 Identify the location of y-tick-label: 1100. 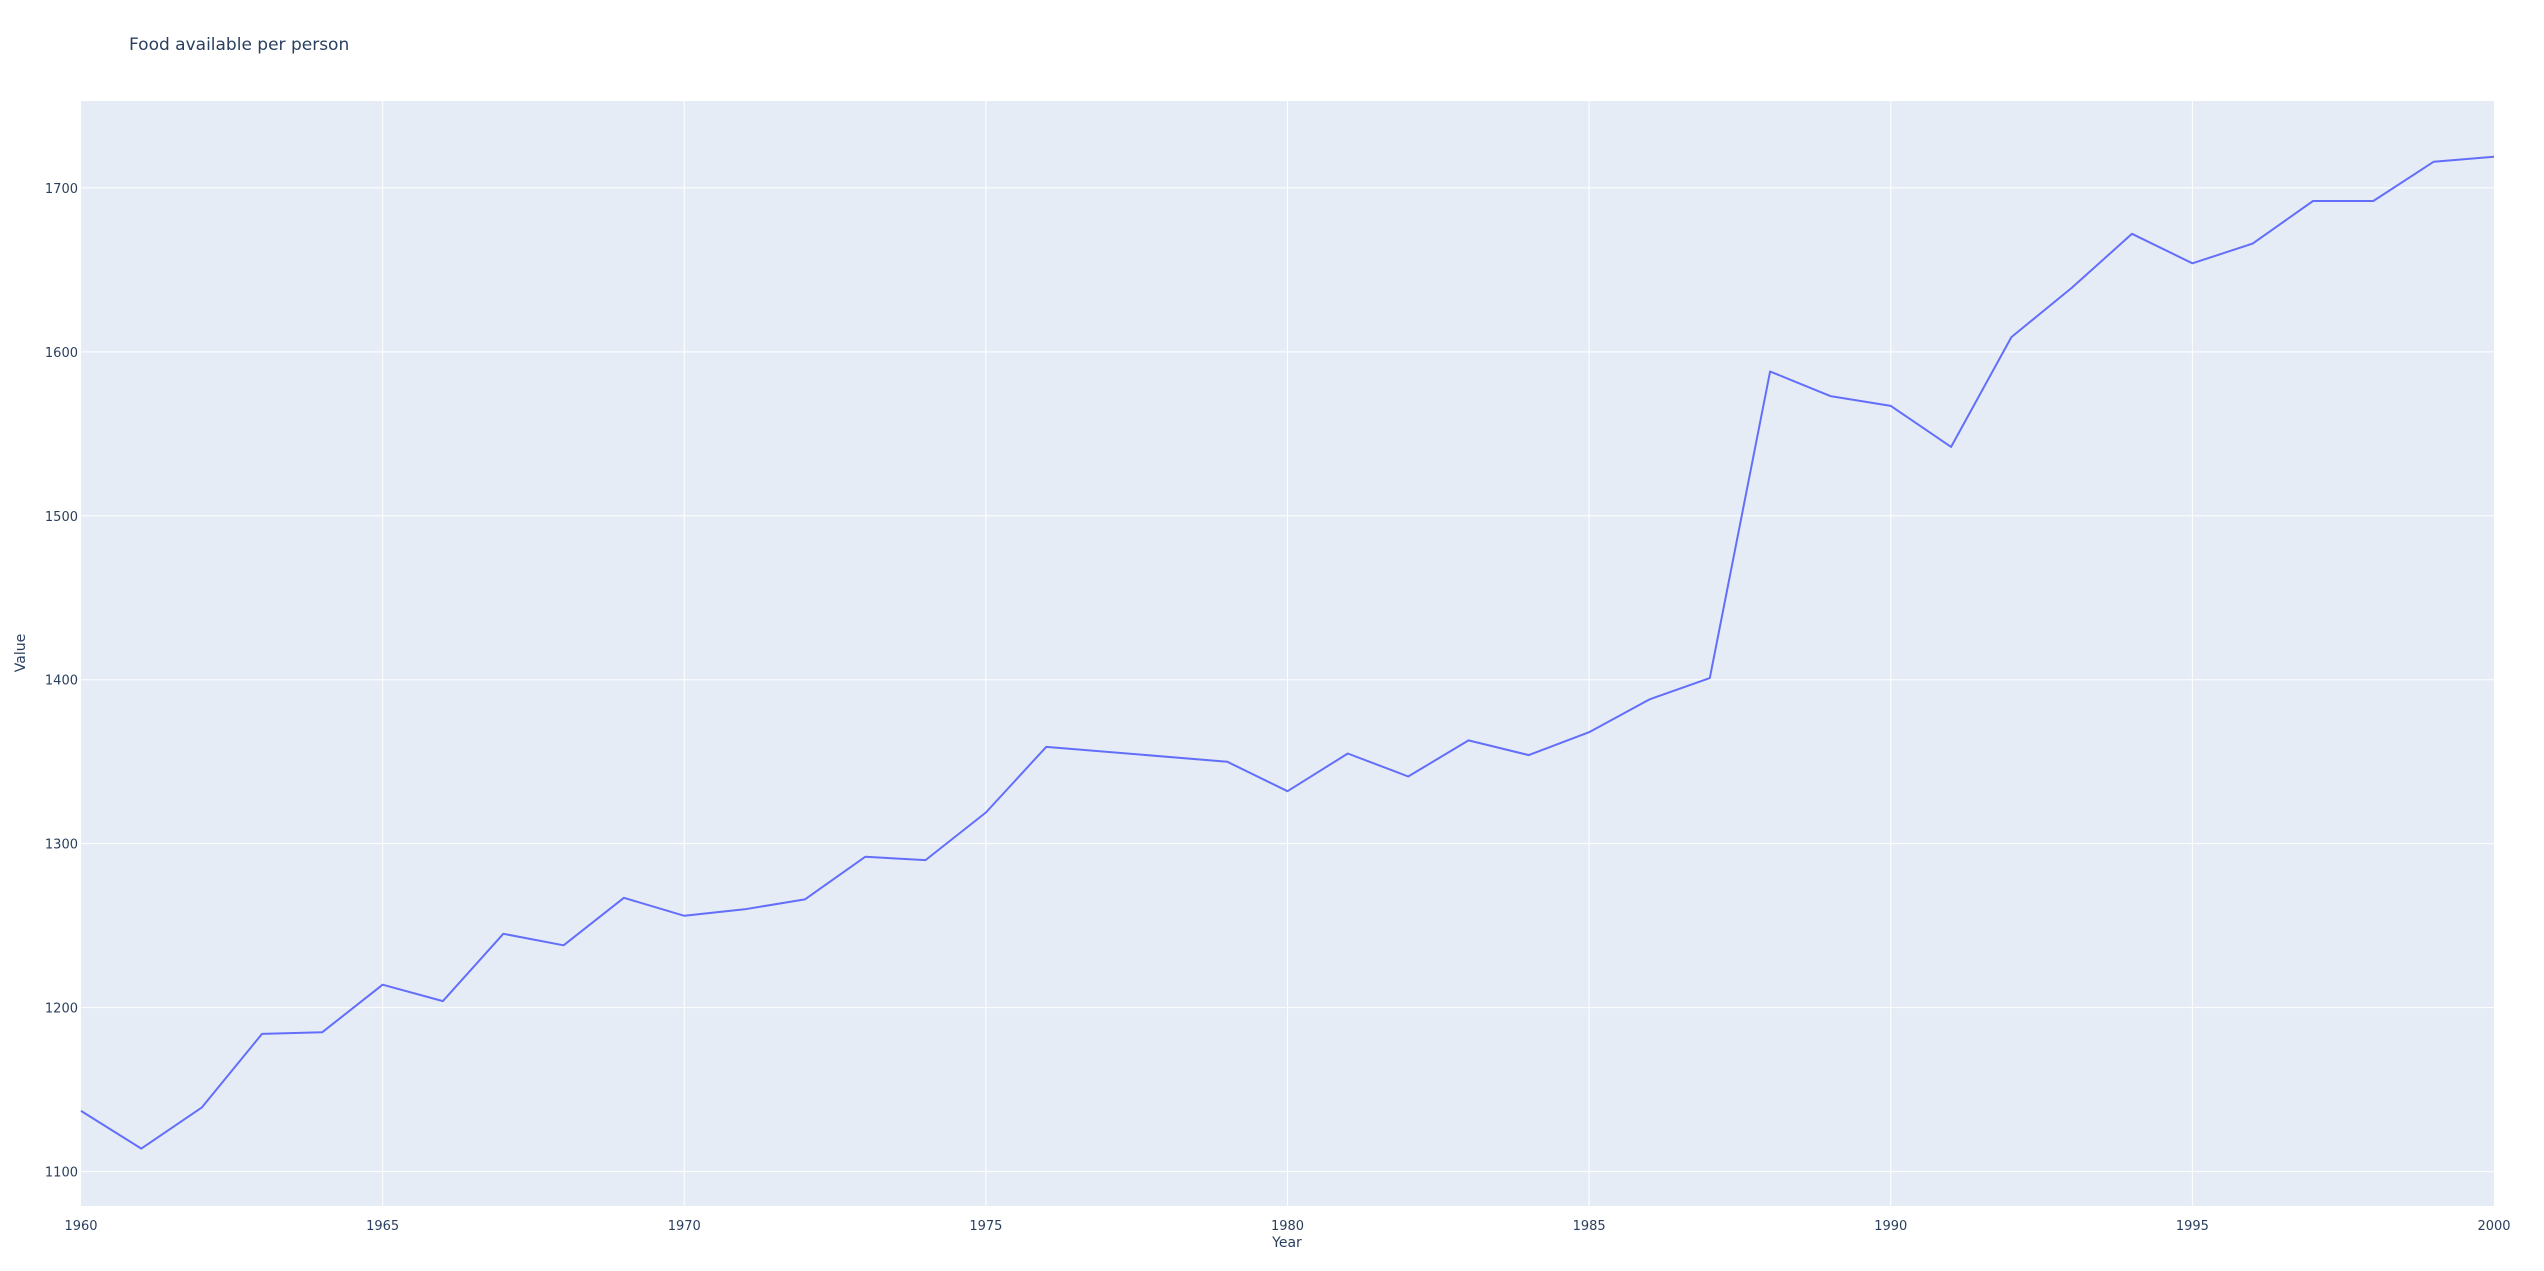
(61, 1173).